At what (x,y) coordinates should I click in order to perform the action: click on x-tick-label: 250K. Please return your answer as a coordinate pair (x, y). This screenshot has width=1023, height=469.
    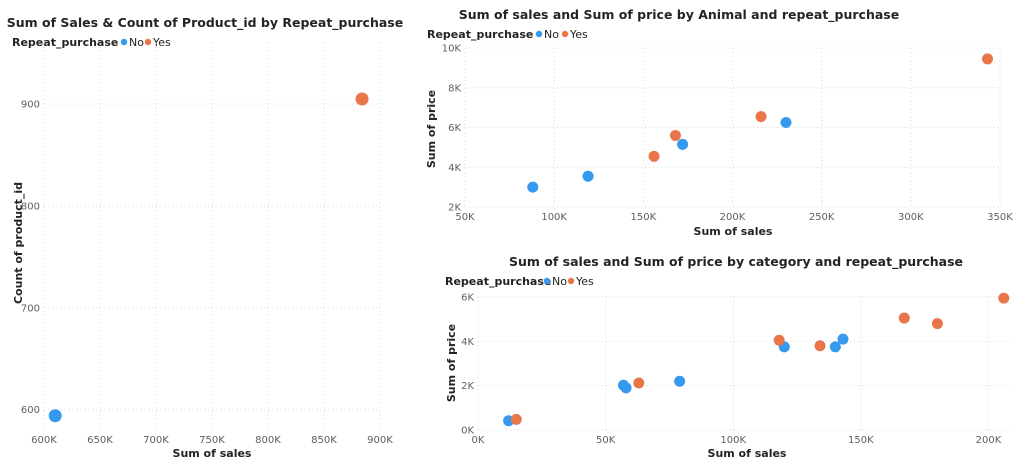
    Looking at the image, I should click on (822, 217).